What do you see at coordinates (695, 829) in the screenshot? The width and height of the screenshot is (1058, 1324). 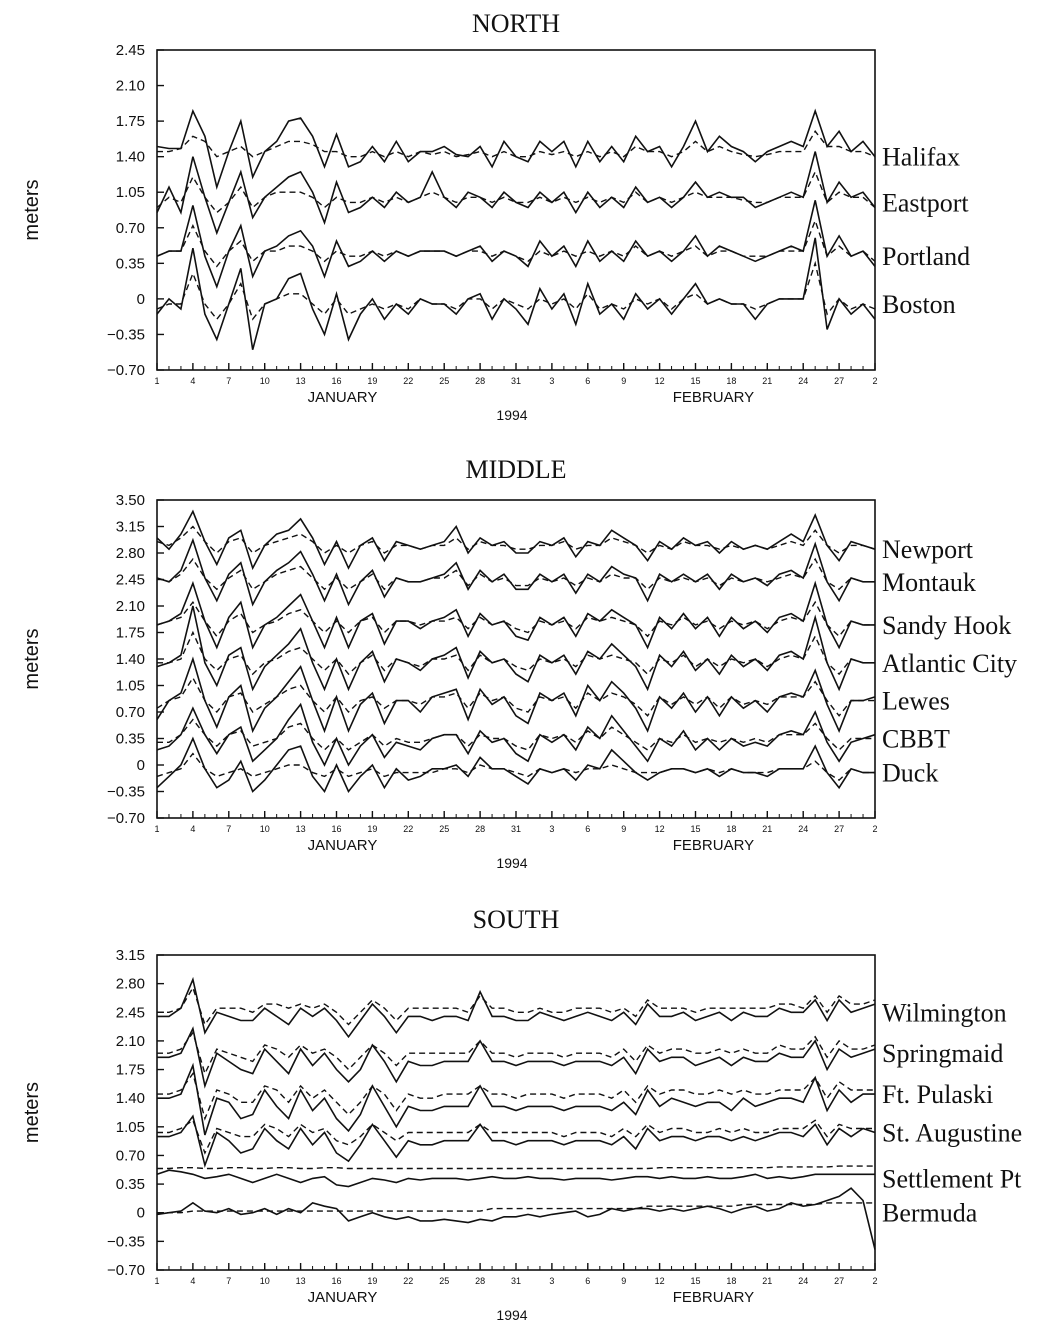 I see `middle-xtick-label: 15` at bounding box center [695, 829].